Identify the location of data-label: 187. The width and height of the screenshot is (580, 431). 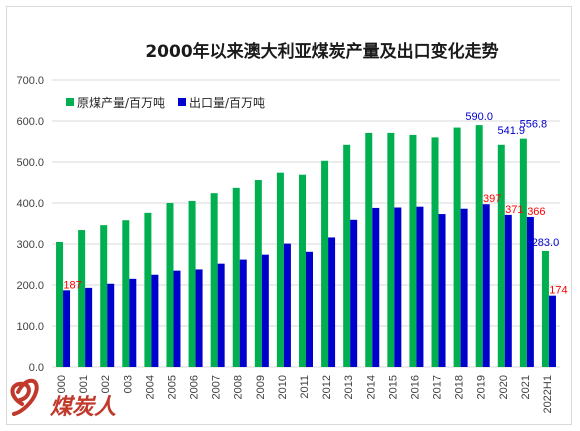
(72, 285).